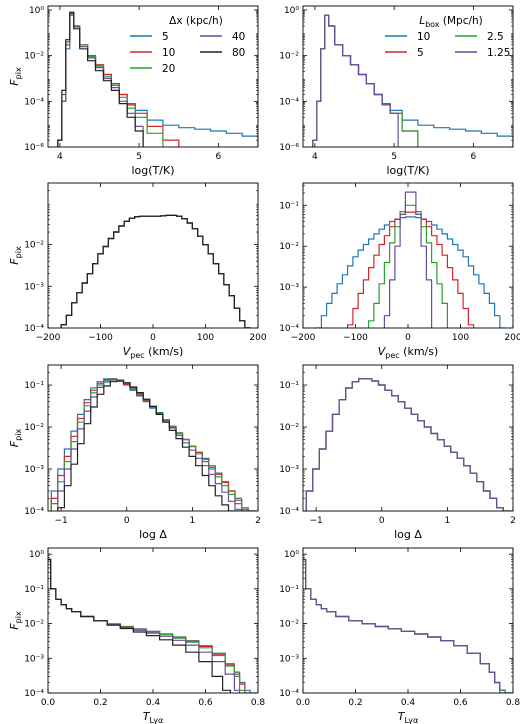 Image resolution: width=520 pixels, height=724 pixels. I want to click on legend-label: 10, so click(168, 53).